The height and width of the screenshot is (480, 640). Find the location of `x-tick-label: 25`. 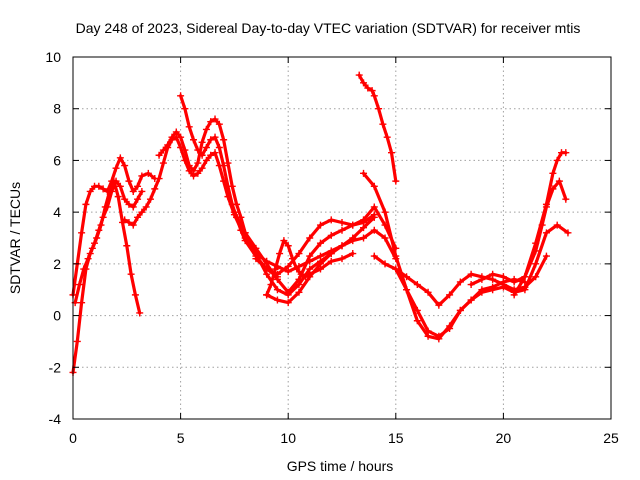

x-tick-label: 25 is located at coordinates (611, 438).